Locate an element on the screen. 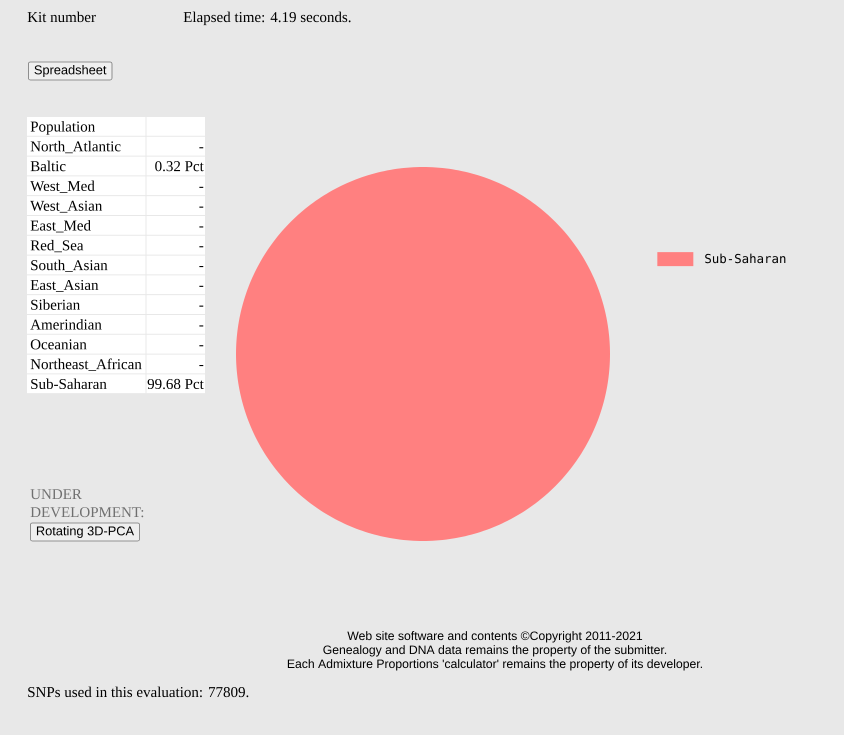  text: Genealogy and DNA data remains the property of the submitter. is located at coordinates (494, 651).